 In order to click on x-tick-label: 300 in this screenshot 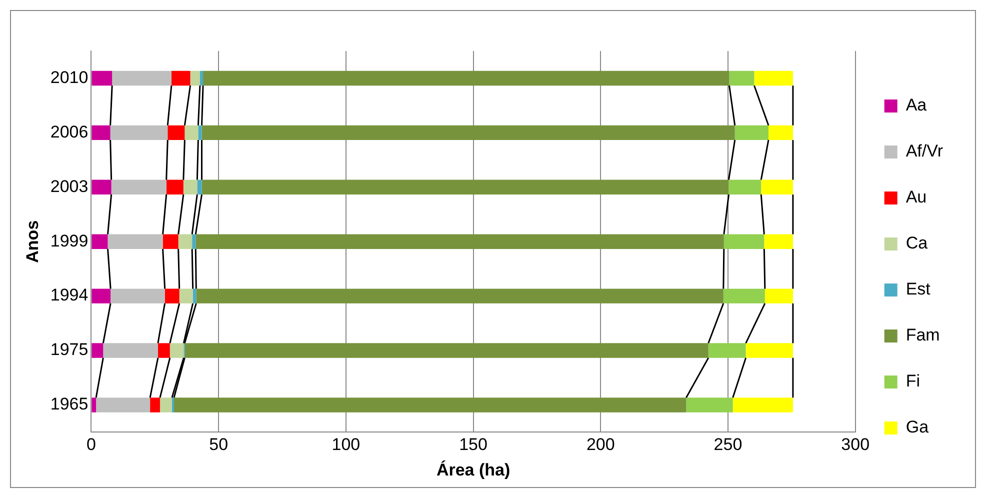, I will do `click(855, 444)`.